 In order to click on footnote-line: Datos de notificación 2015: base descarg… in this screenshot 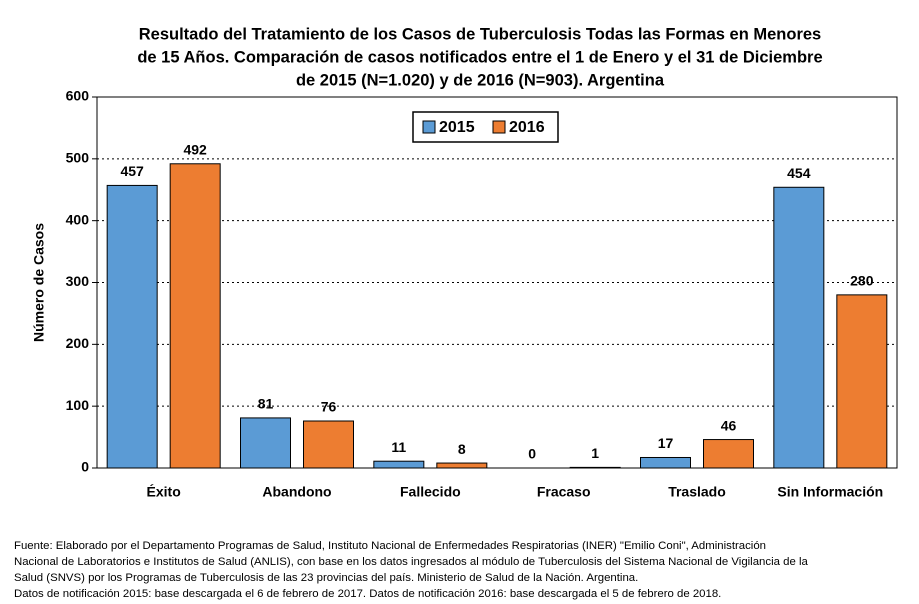, I will do `click(368, 594)`.